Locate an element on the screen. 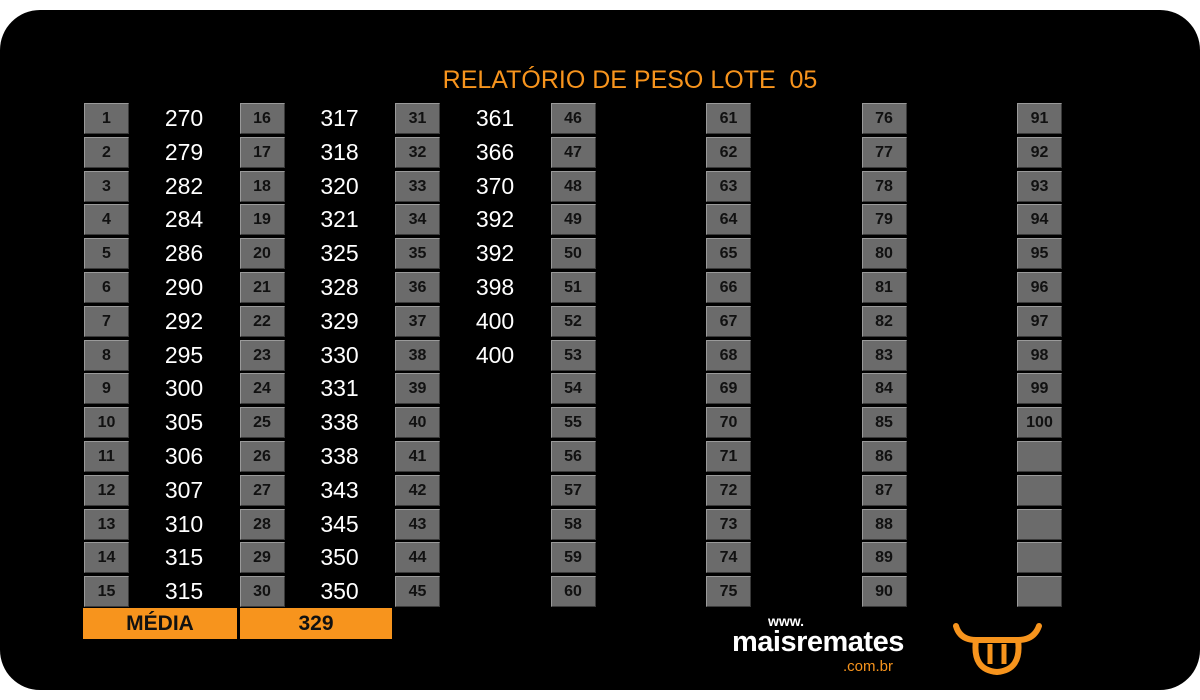 The height and width of the screenshot is (700, 1200). lot-number: 26 is located at coordinates (262, 456).